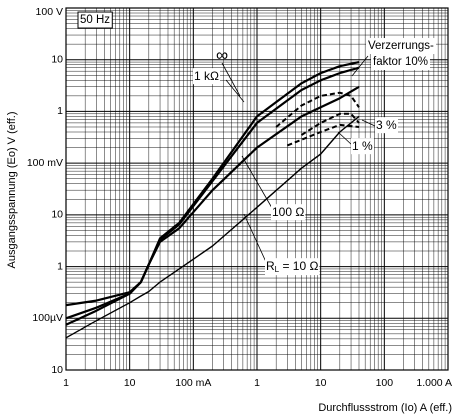 The width and height of the screenshot is (459, 419). I want to click on series-label: RL = 10 Ω, so click(292, 266).